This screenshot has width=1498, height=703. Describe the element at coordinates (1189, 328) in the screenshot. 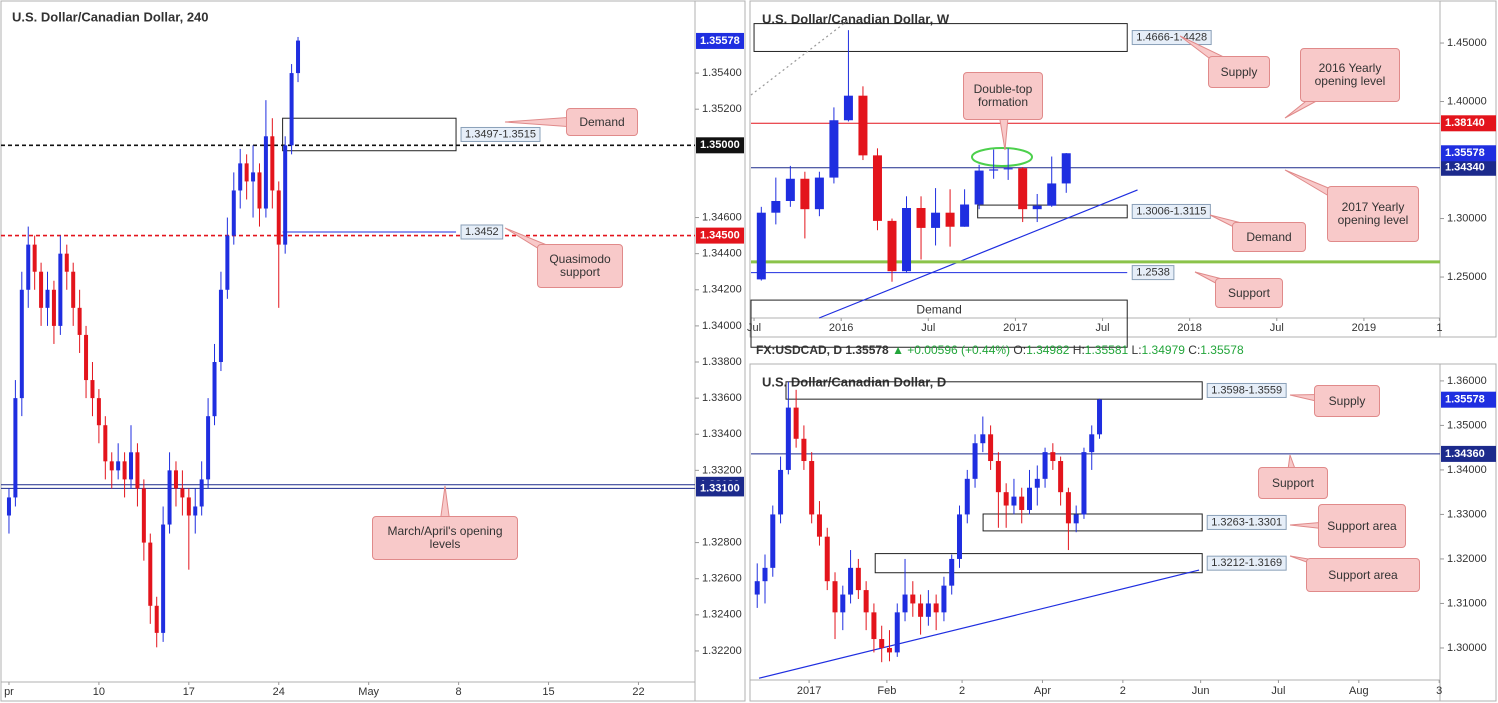

I see `x-tick-label: 2018` at that location.